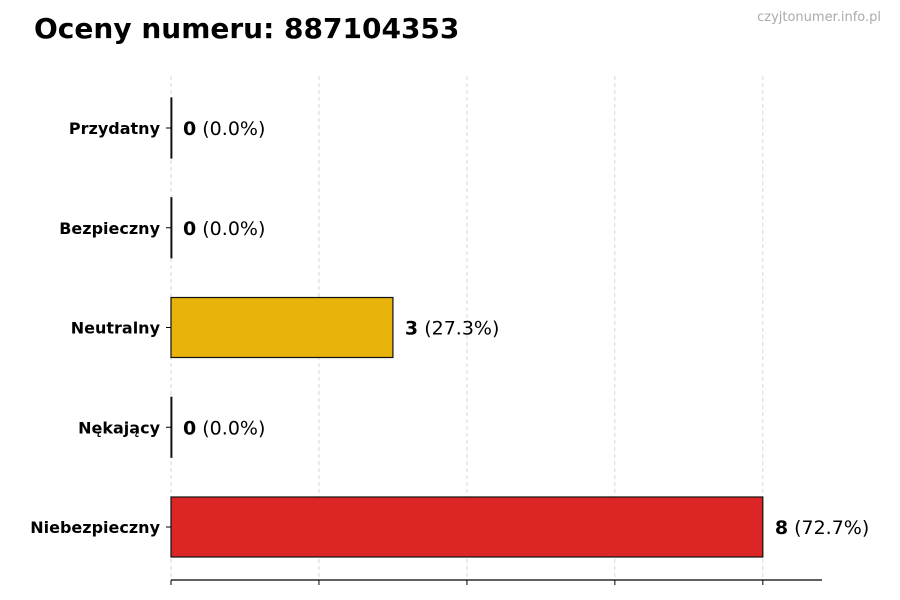 This screenshot has width=900, height=600. Describe the element at coordinates (828, 528) in the screenshot. I see `data-label-percent: (72.7%)` at that location.